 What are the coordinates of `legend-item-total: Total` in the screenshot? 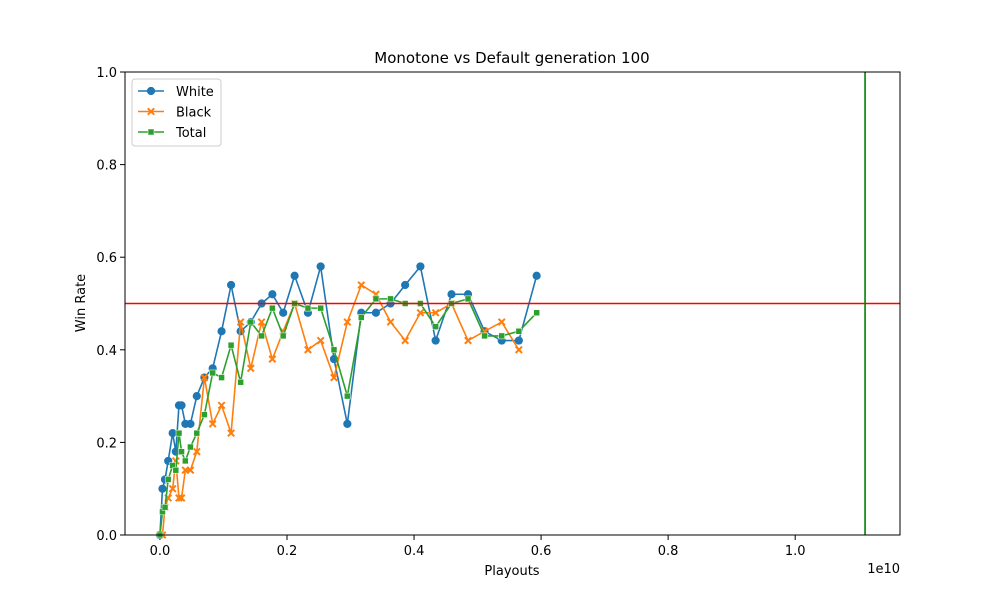 It's located at (172, 133).